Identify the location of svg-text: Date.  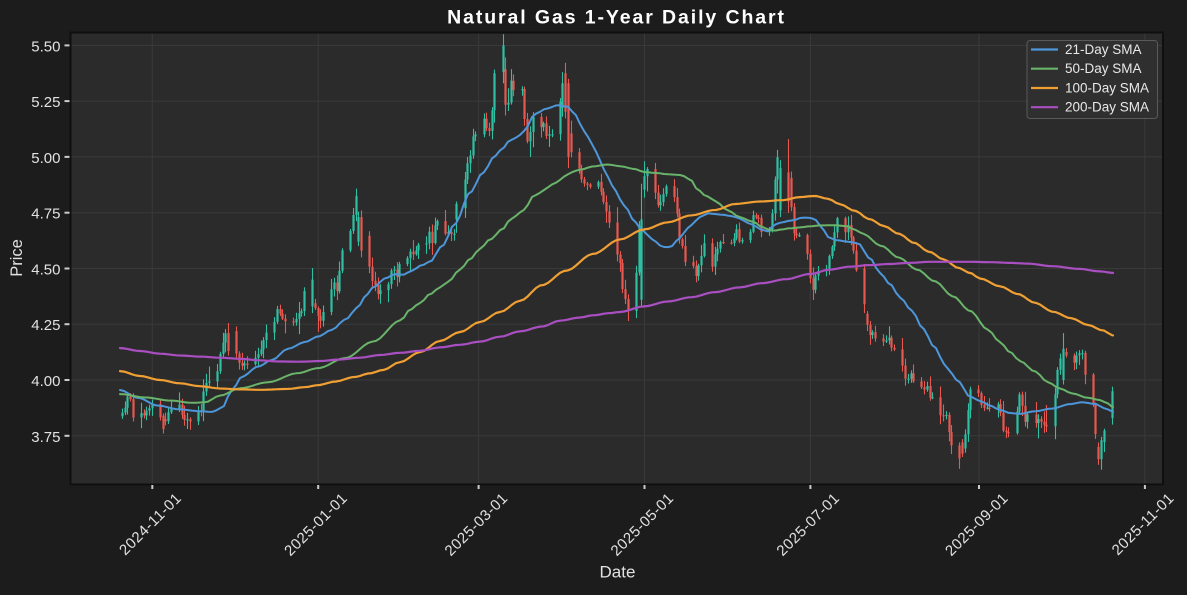
(618, 572).